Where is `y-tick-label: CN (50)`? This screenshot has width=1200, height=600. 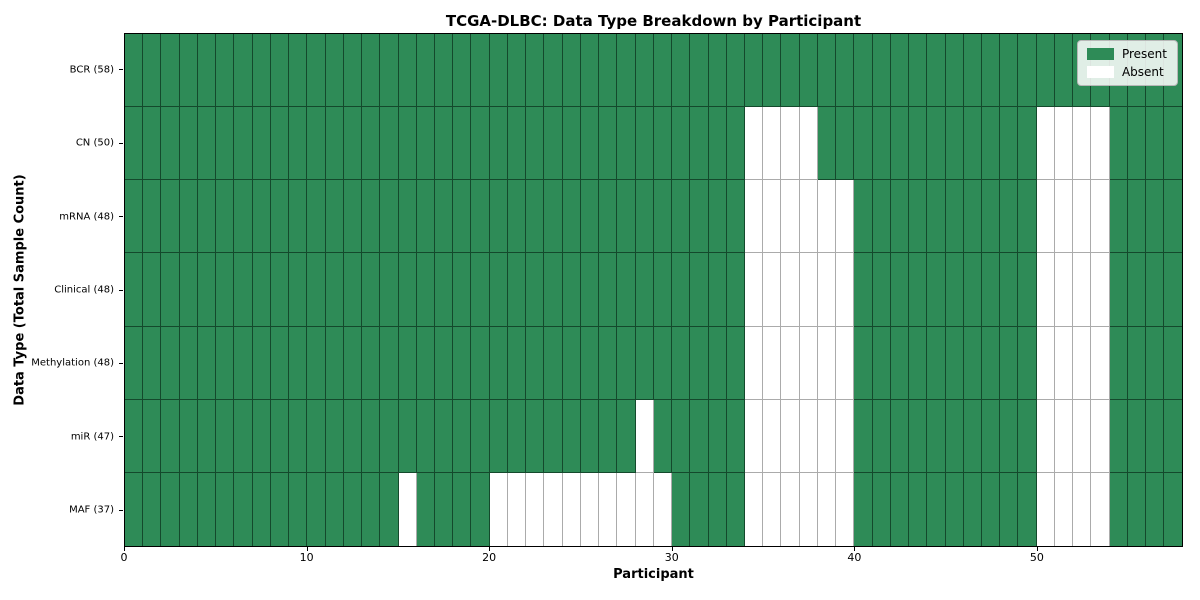
y-tick-label: CN (50) is located at coordinates (94, 143).